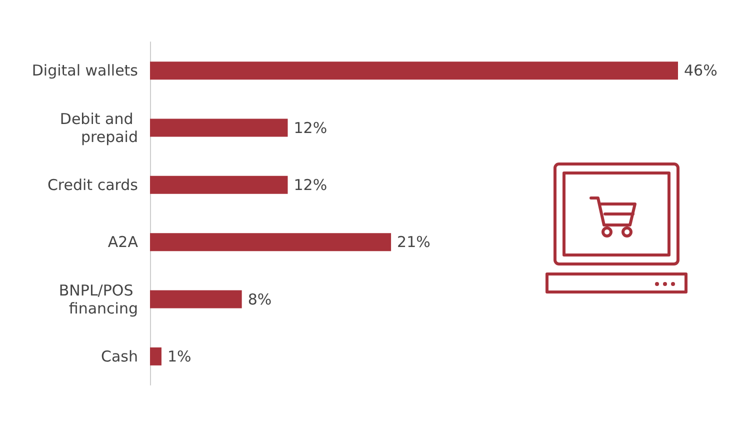 The height and width of the screenshot is (428, 752). I want to click on y-tick-label: Credit cards, so click(92, 185).